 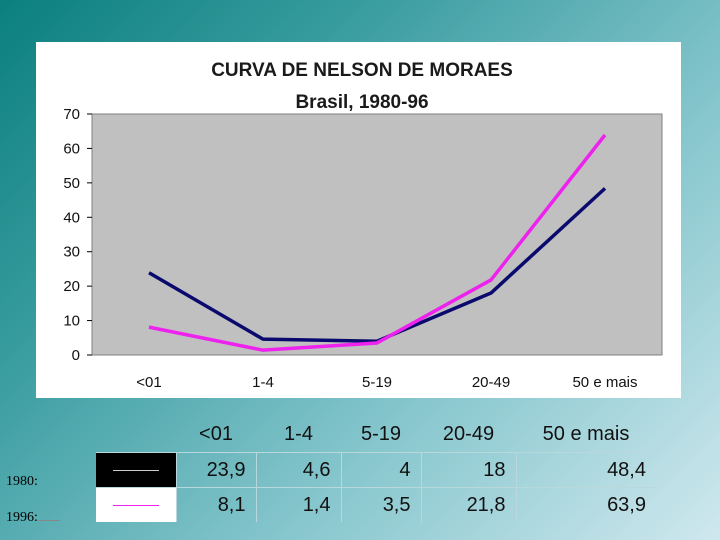 What do you see at coordinates (136, 470) in the screenshot?
I see `series-swatch-1980` at bounding box center [136, 470].